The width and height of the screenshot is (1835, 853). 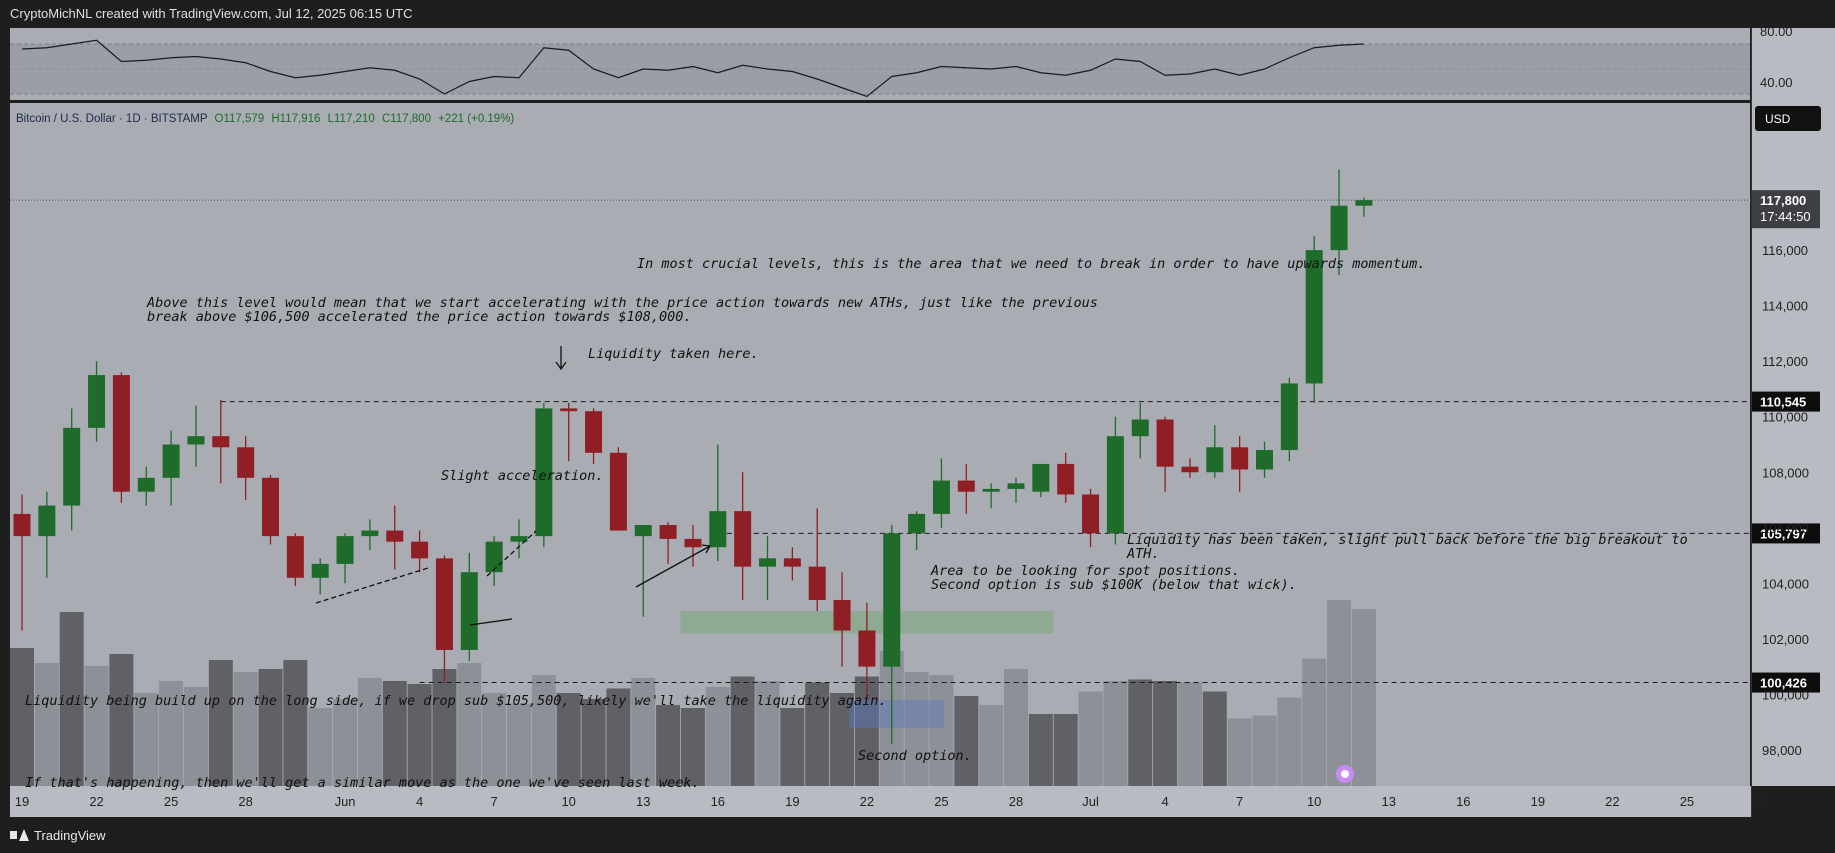 I want to click on currency-button, so click(x=1788, y=118).